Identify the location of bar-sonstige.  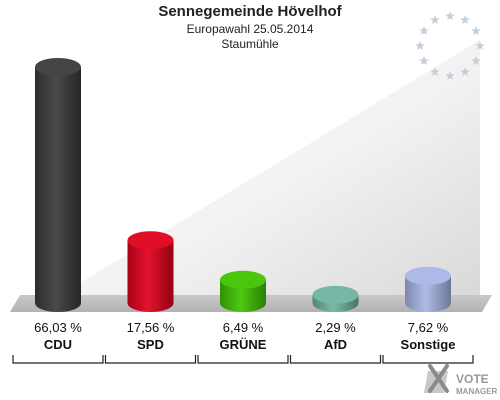
(428, 289).